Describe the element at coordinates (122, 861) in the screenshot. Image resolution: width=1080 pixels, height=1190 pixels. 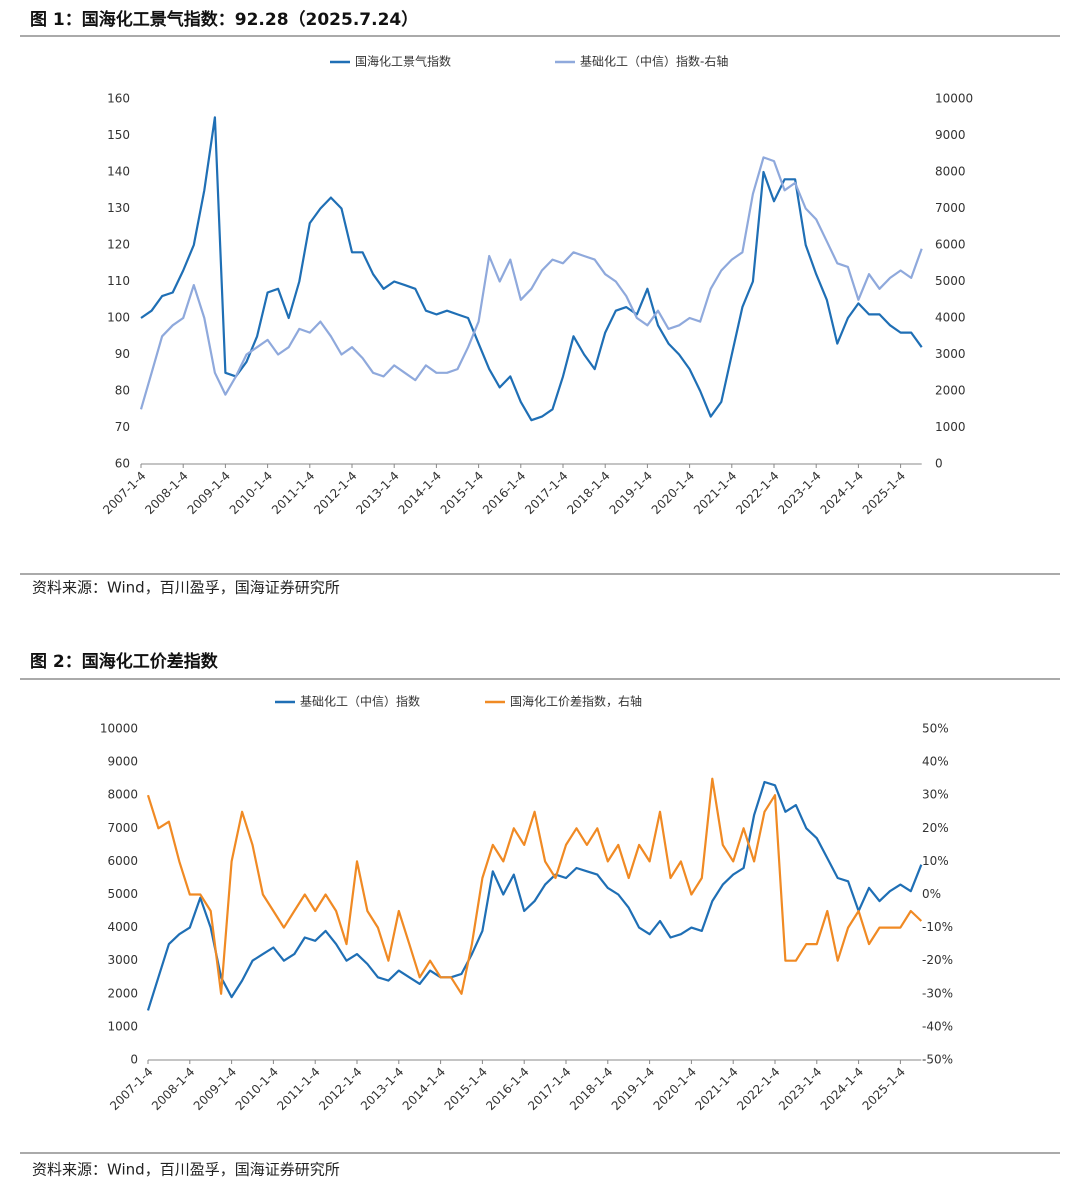
I see `y-tick-label: 6000` at that location.